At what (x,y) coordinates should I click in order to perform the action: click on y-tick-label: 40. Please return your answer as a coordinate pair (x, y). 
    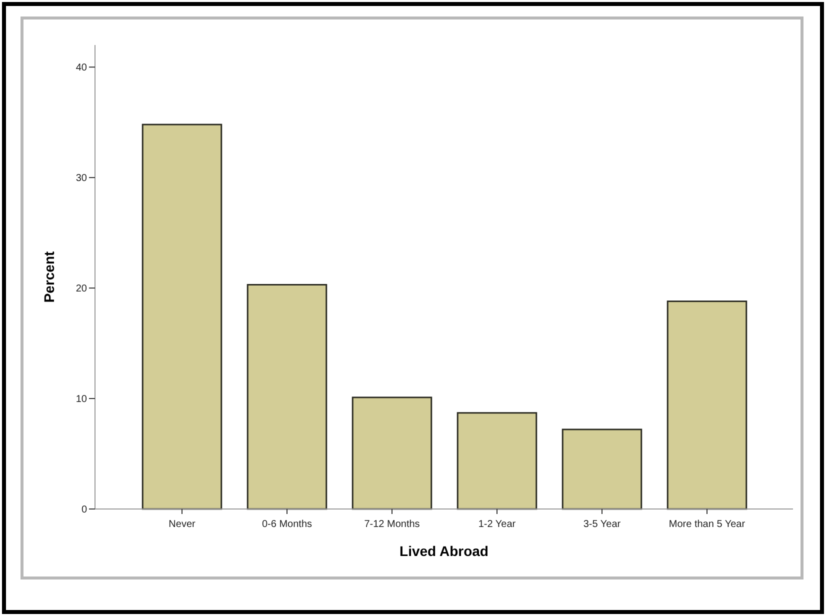
    Looking at the image, I should click on (82, 68).